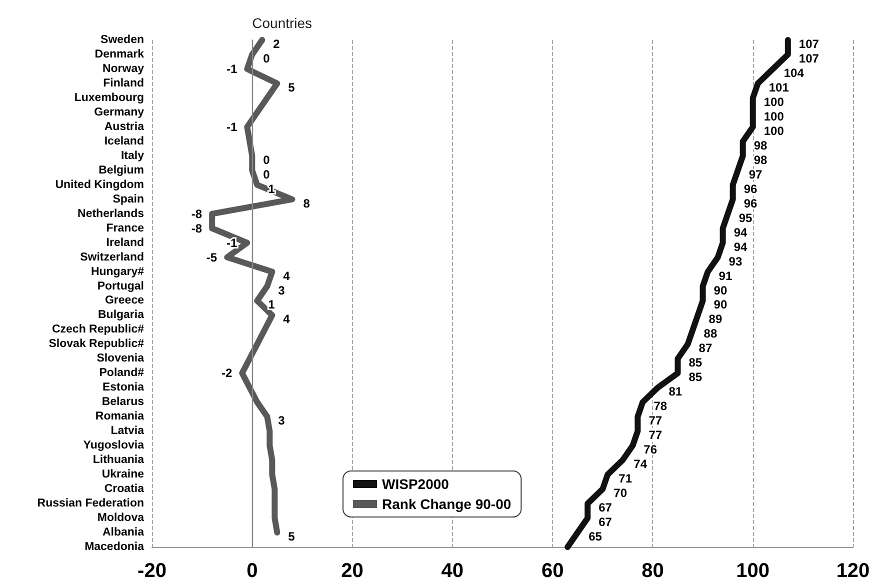 This screenshot has width=877, height=587. I want to click on data-label: 88, so click(711, 333).